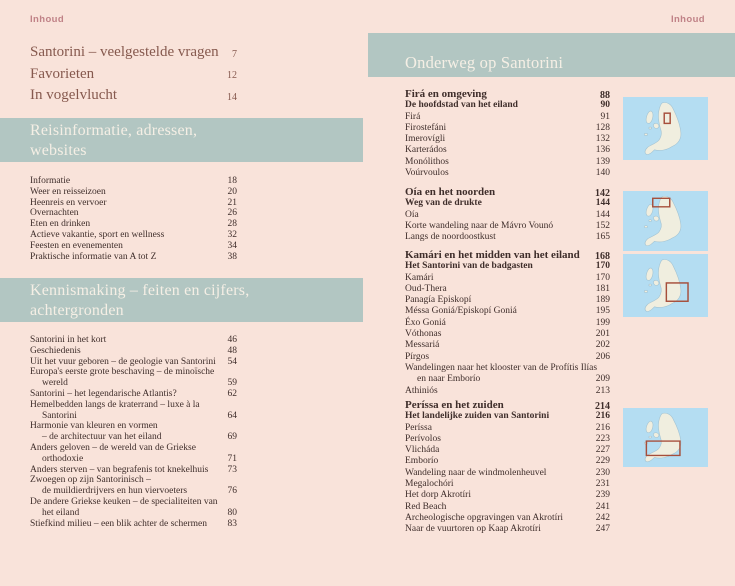 This screenshot has height=586, width=735. Describe the element at coordinates (602, 334) in the screenshot. I see `toc-entry-page-number: 201` at that location.